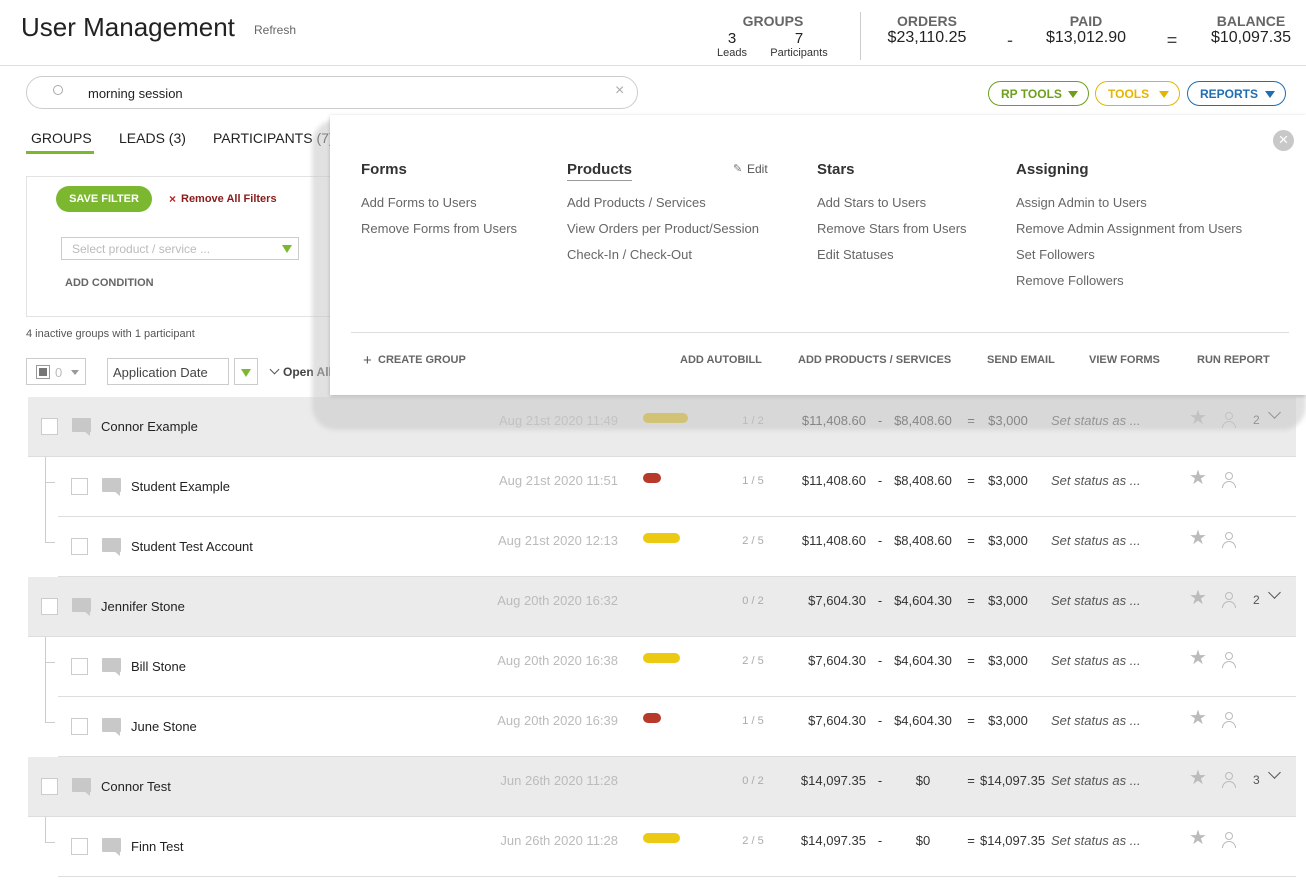 This screenshot has height=885, width=1306. Describe the element at coordinates (629, 254) in the screenshot. I see `menu-item: Check-In / Check-Out` at that location.